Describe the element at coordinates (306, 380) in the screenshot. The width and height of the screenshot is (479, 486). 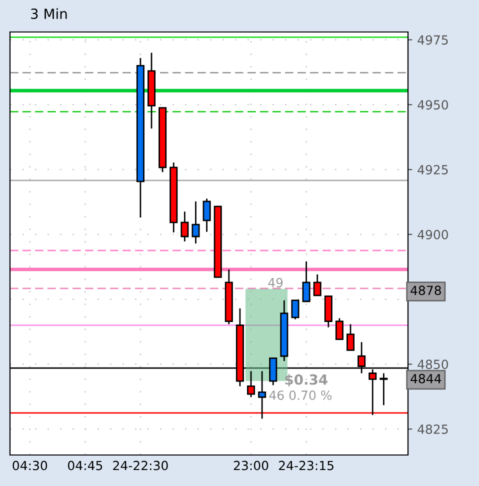
I see `annotation: $0.34` at that location.